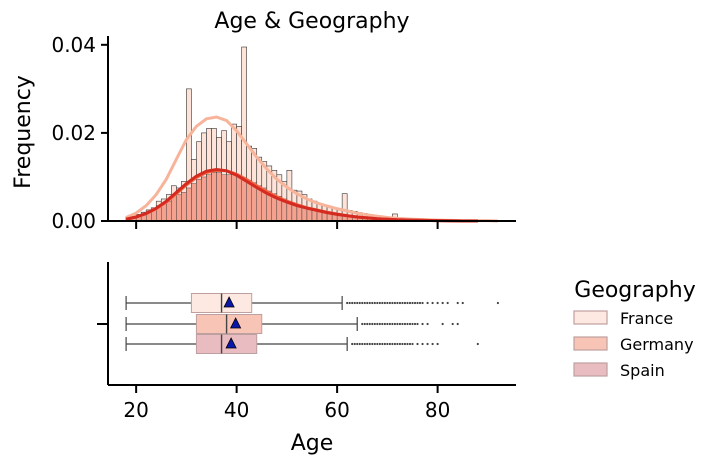  What do you see at coordinates (634, 329) in the screenshot?
I see `legend: Geography France Germany Spain` at bounding box center [634, 329].